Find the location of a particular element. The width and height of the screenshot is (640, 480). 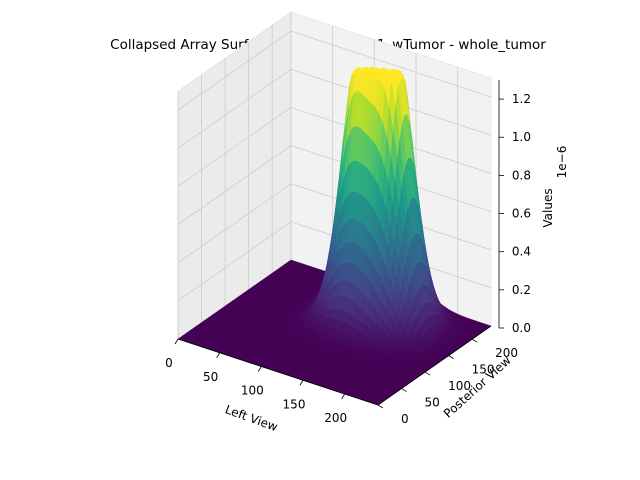

x-tick-label: 0 is located at coordinates (169, 363).